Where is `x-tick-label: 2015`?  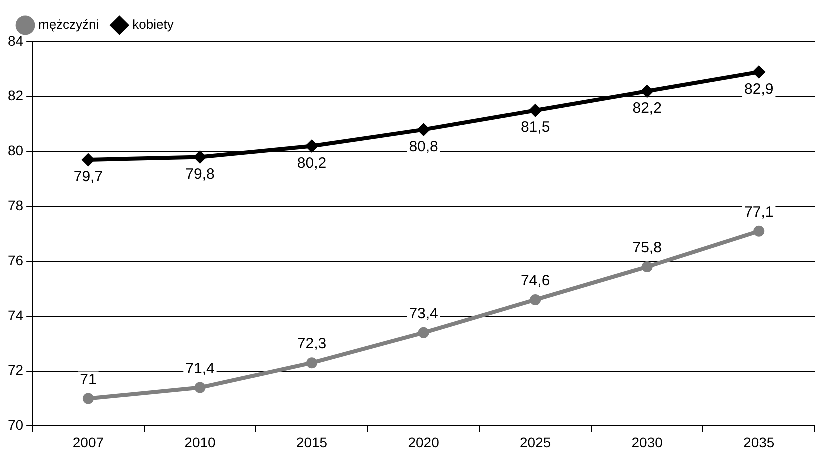 x-tick-label: 2015 is located at coordinates (312, 442).